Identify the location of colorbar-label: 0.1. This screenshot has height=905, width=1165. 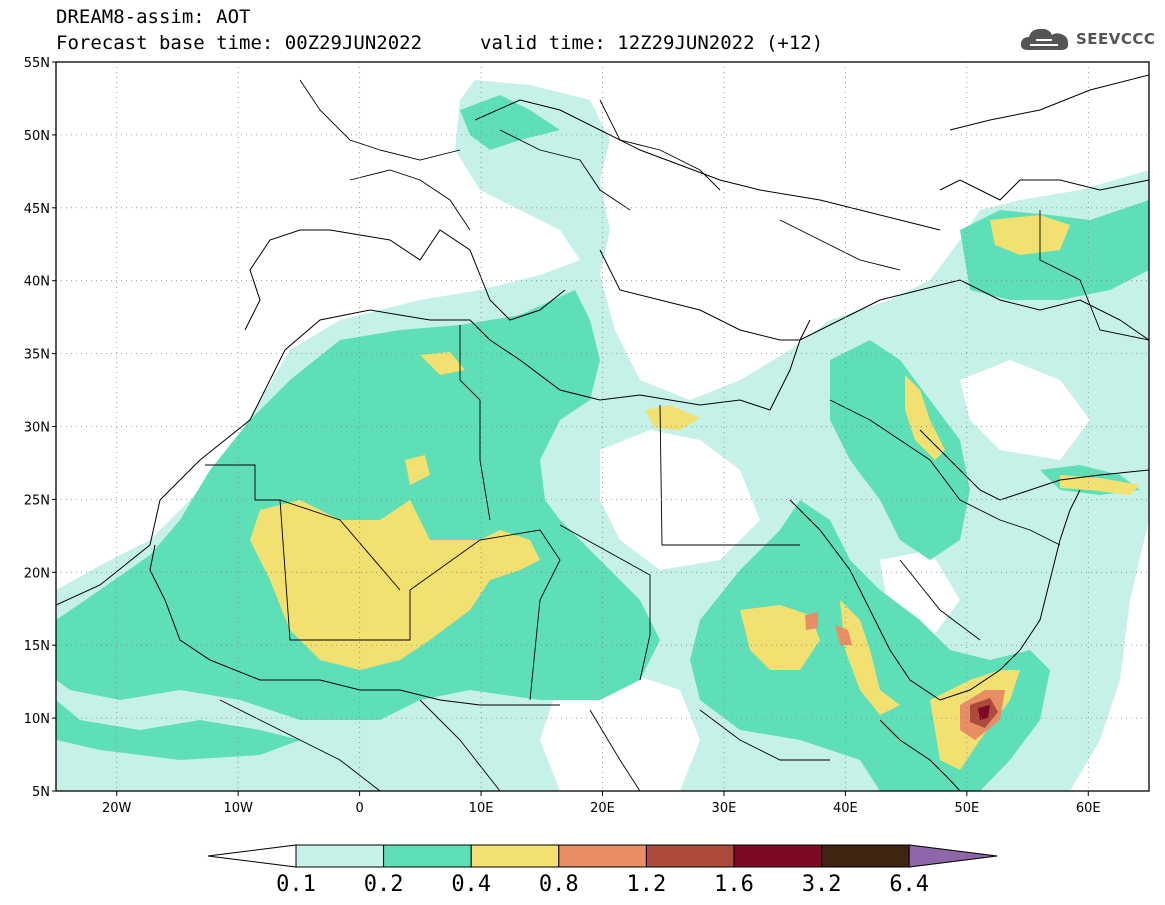
(296, 884).